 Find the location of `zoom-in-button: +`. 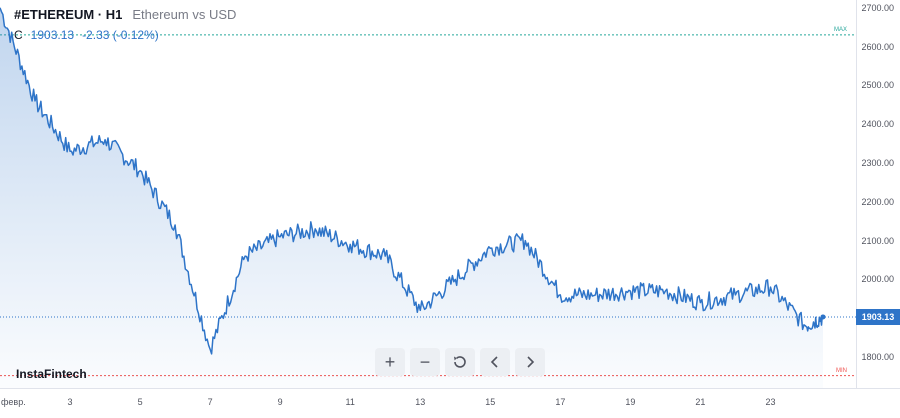

zoom-in-button: + is located at coordinates (390, 362).